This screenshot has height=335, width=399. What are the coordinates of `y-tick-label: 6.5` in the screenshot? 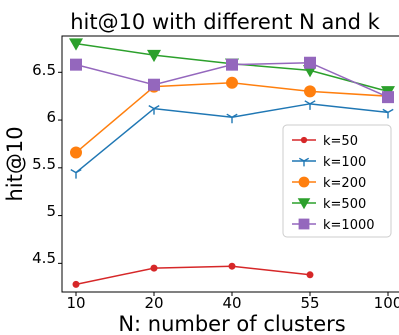 It's located at (44, 70).